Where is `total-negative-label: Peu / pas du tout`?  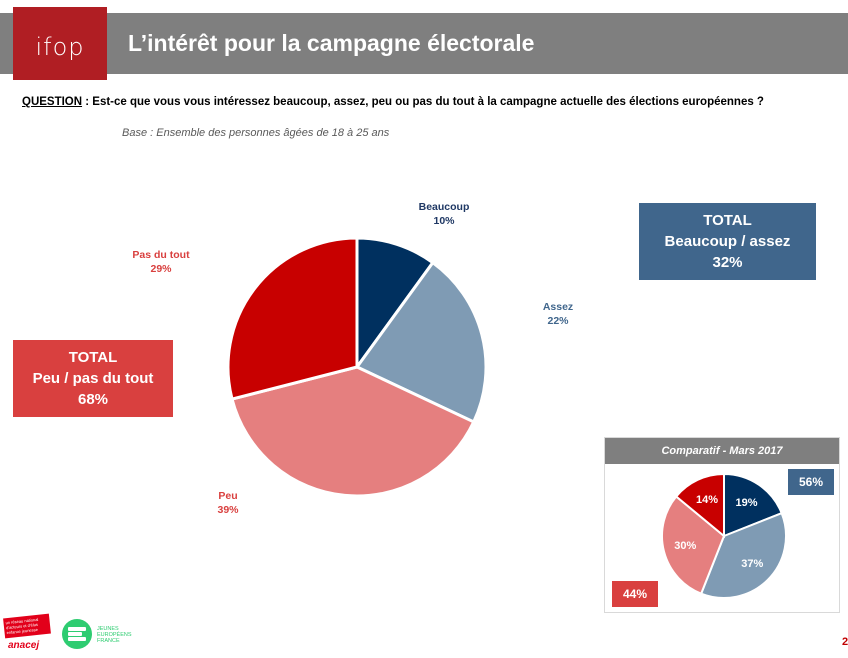 total-negative-label: Peu / pas du tout is located at coordinates (93, 378).